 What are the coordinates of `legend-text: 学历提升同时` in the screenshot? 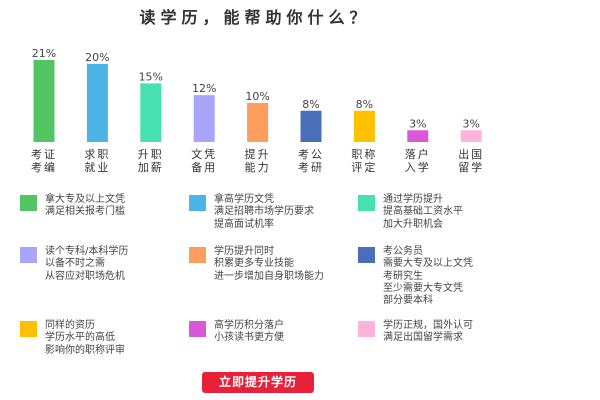 It's located at (244, 251).